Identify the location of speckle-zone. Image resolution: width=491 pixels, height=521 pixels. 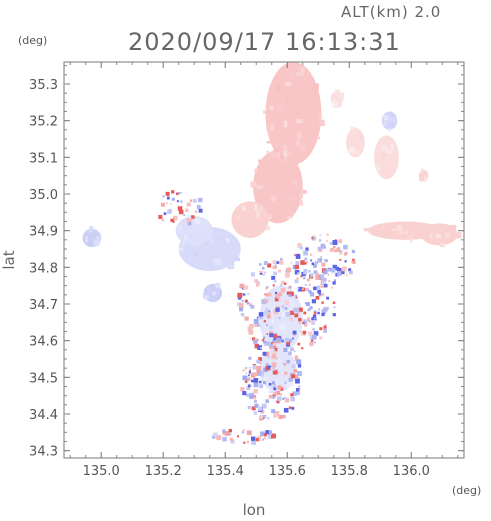
(325, 260).